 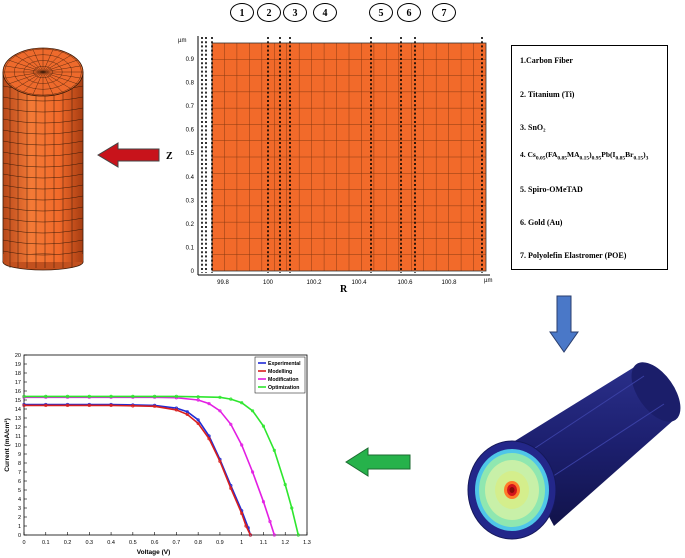 I want to click on x-tick-label: 0, so click(x=23, y=543).